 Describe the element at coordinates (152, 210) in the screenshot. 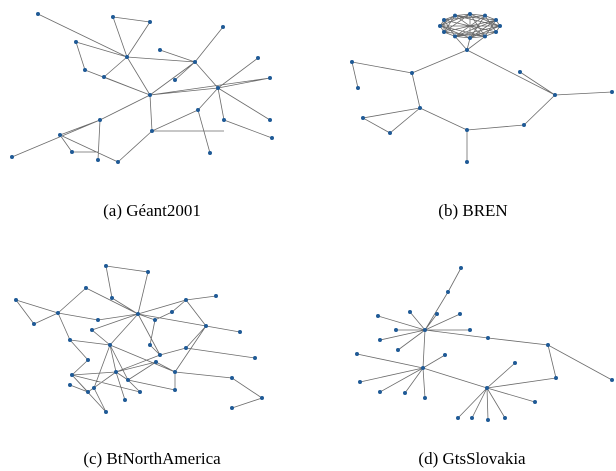

I see `caption: (a) Géant2001` at that location.